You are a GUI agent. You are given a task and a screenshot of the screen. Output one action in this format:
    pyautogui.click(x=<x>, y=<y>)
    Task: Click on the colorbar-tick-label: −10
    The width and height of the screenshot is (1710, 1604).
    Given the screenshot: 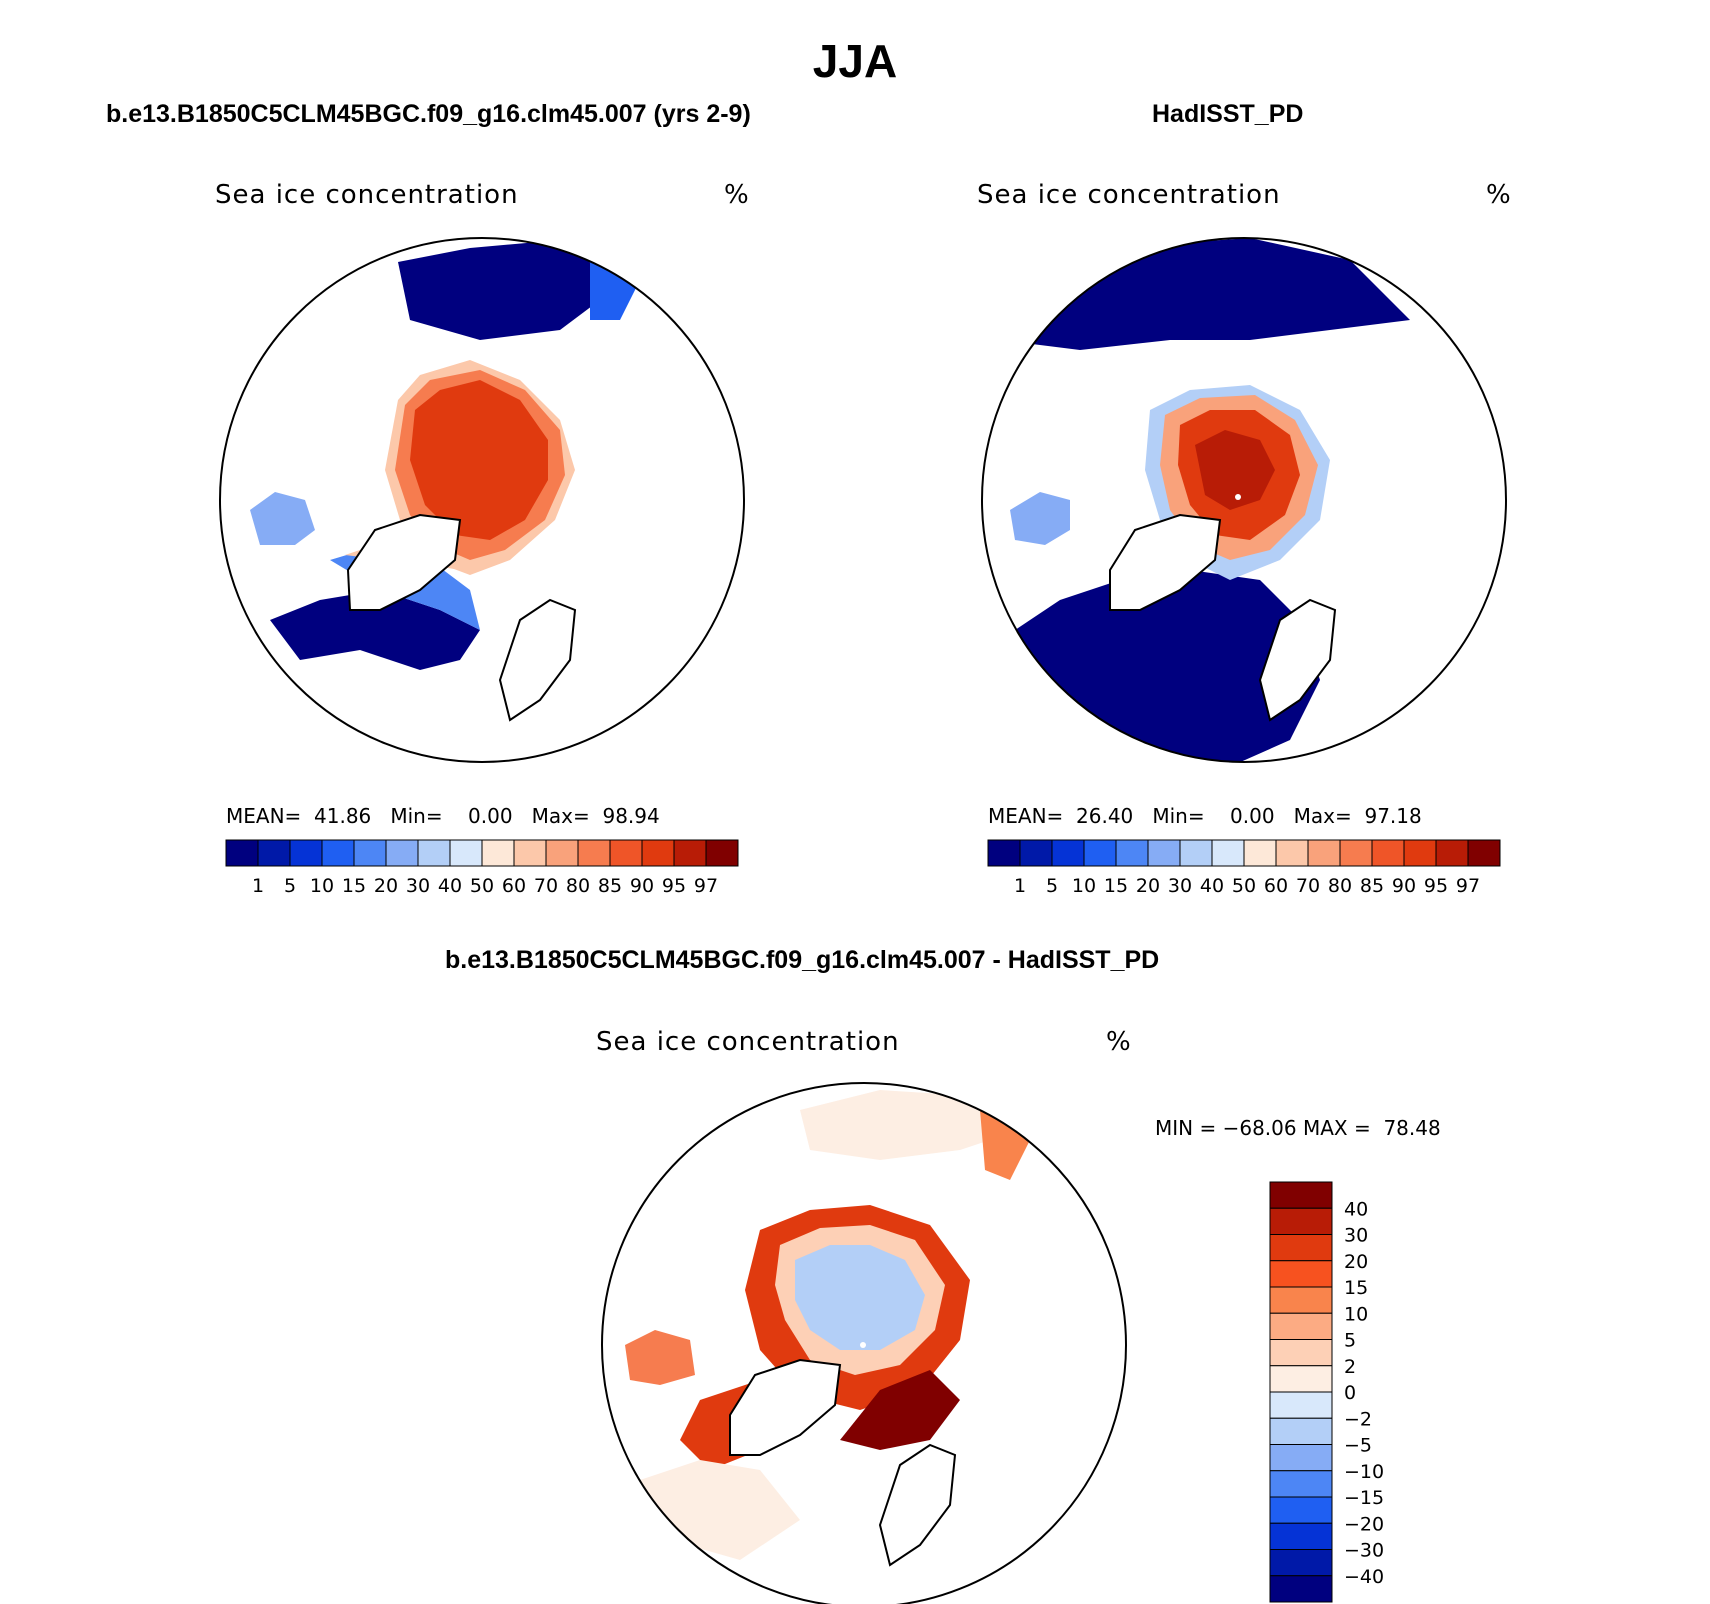 What is the action you would take?
    pyautogui.click(x=1364, y=1472)
    